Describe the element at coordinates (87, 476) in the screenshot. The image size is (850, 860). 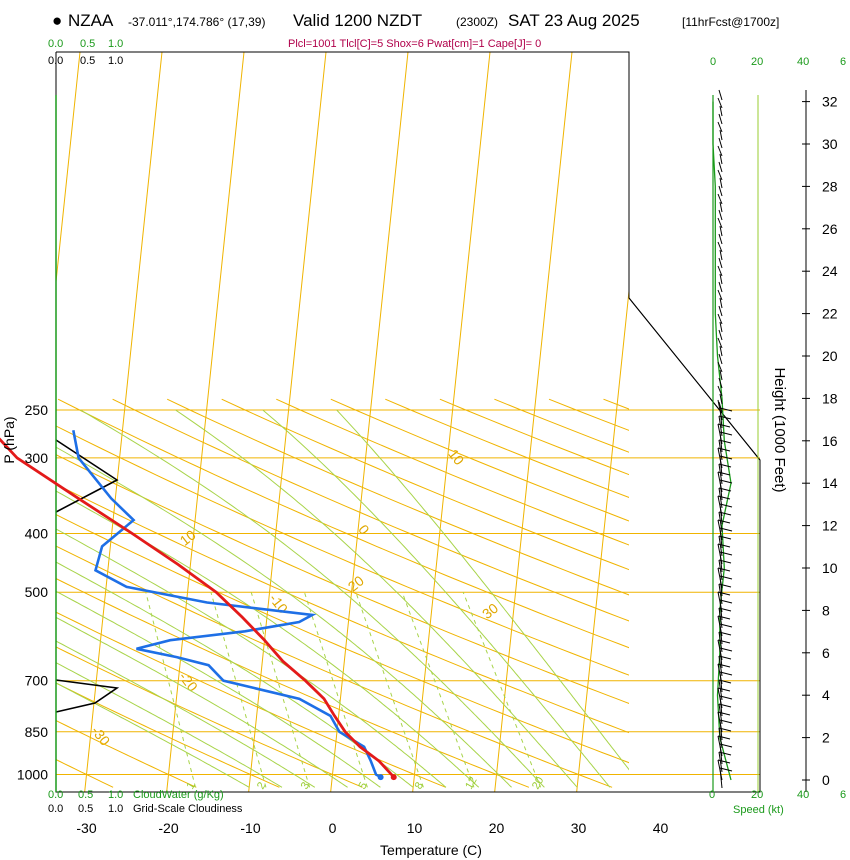
I see `cloudiness-trace-upper` at that location.